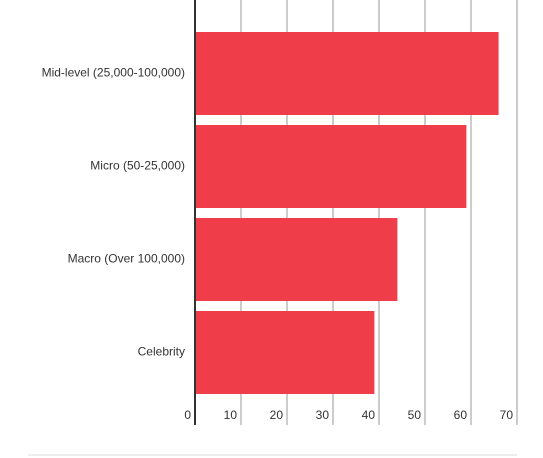 This screenshot has height=458, width=543. Describe the element at coordinates (277, 415) in the screenshot. I see `x-tick-label: 20` at that location.